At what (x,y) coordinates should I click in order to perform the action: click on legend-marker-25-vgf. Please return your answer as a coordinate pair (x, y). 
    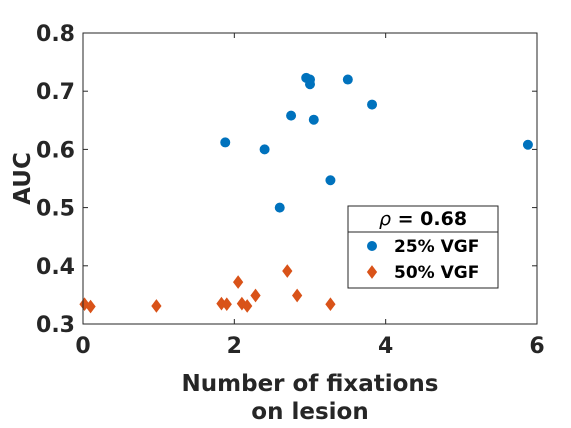
    Looking at the image, I should click on (372, 246).